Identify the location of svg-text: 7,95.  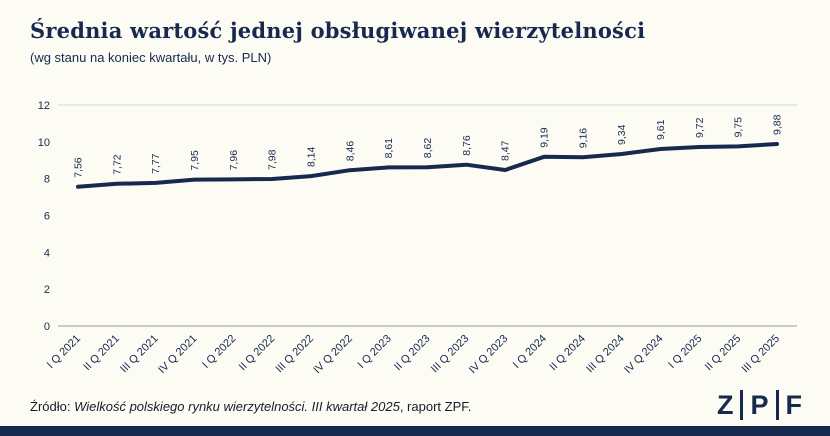
(195, 160).